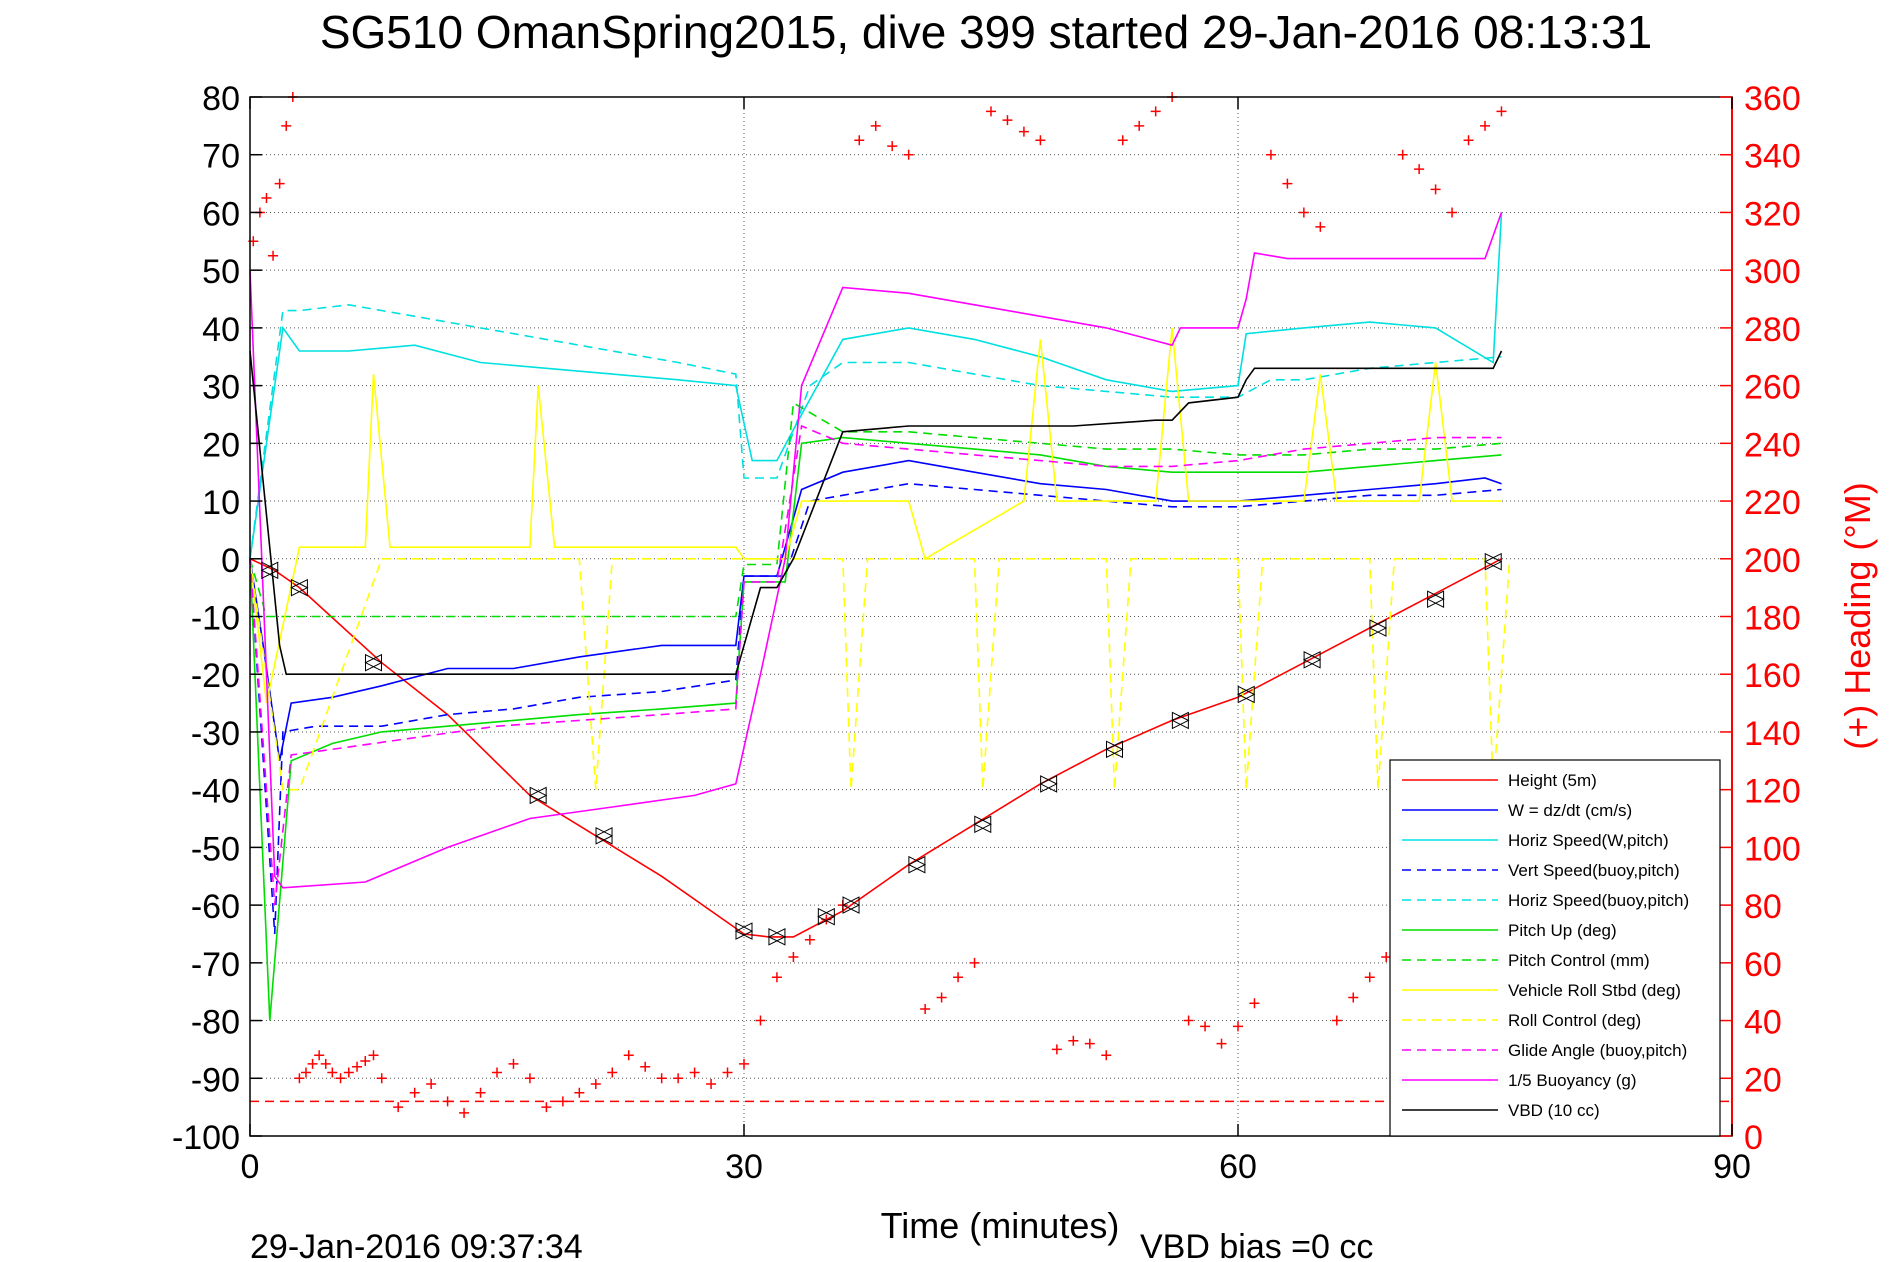 The image size is (1891, 1262). What do you see at coordinates (1562, 930) in the screenshot?
I see `legend-label: Pitch Up (deg)` at bounding box center [1562, 930].